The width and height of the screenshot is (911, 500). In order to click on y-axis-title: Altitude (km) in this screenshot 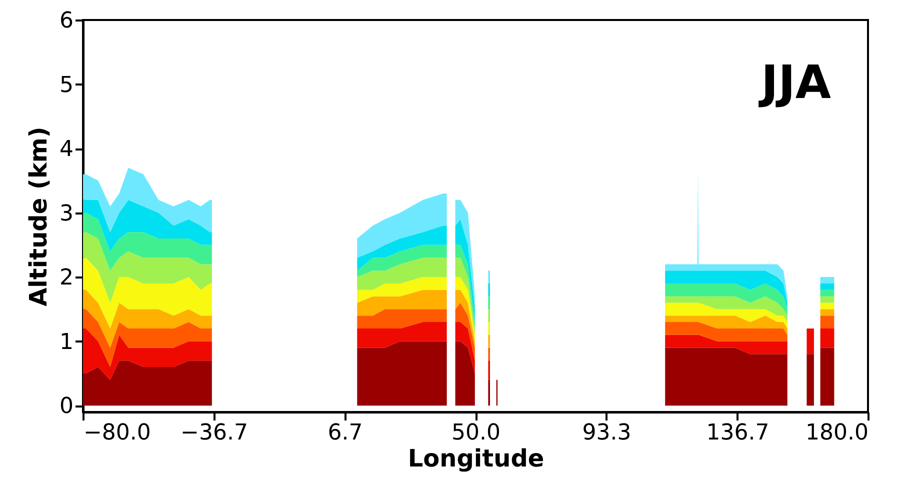, I will do `click(38, 216)`.